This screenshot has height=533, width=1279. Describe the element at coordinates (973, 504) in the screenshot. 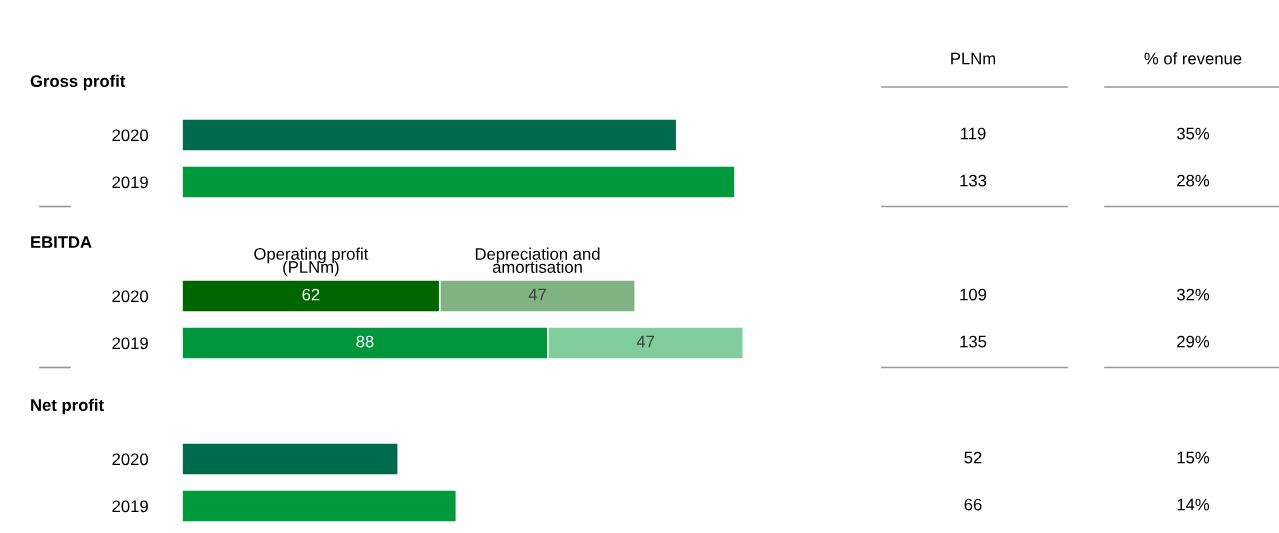

I see `data-label: 66` at that location.